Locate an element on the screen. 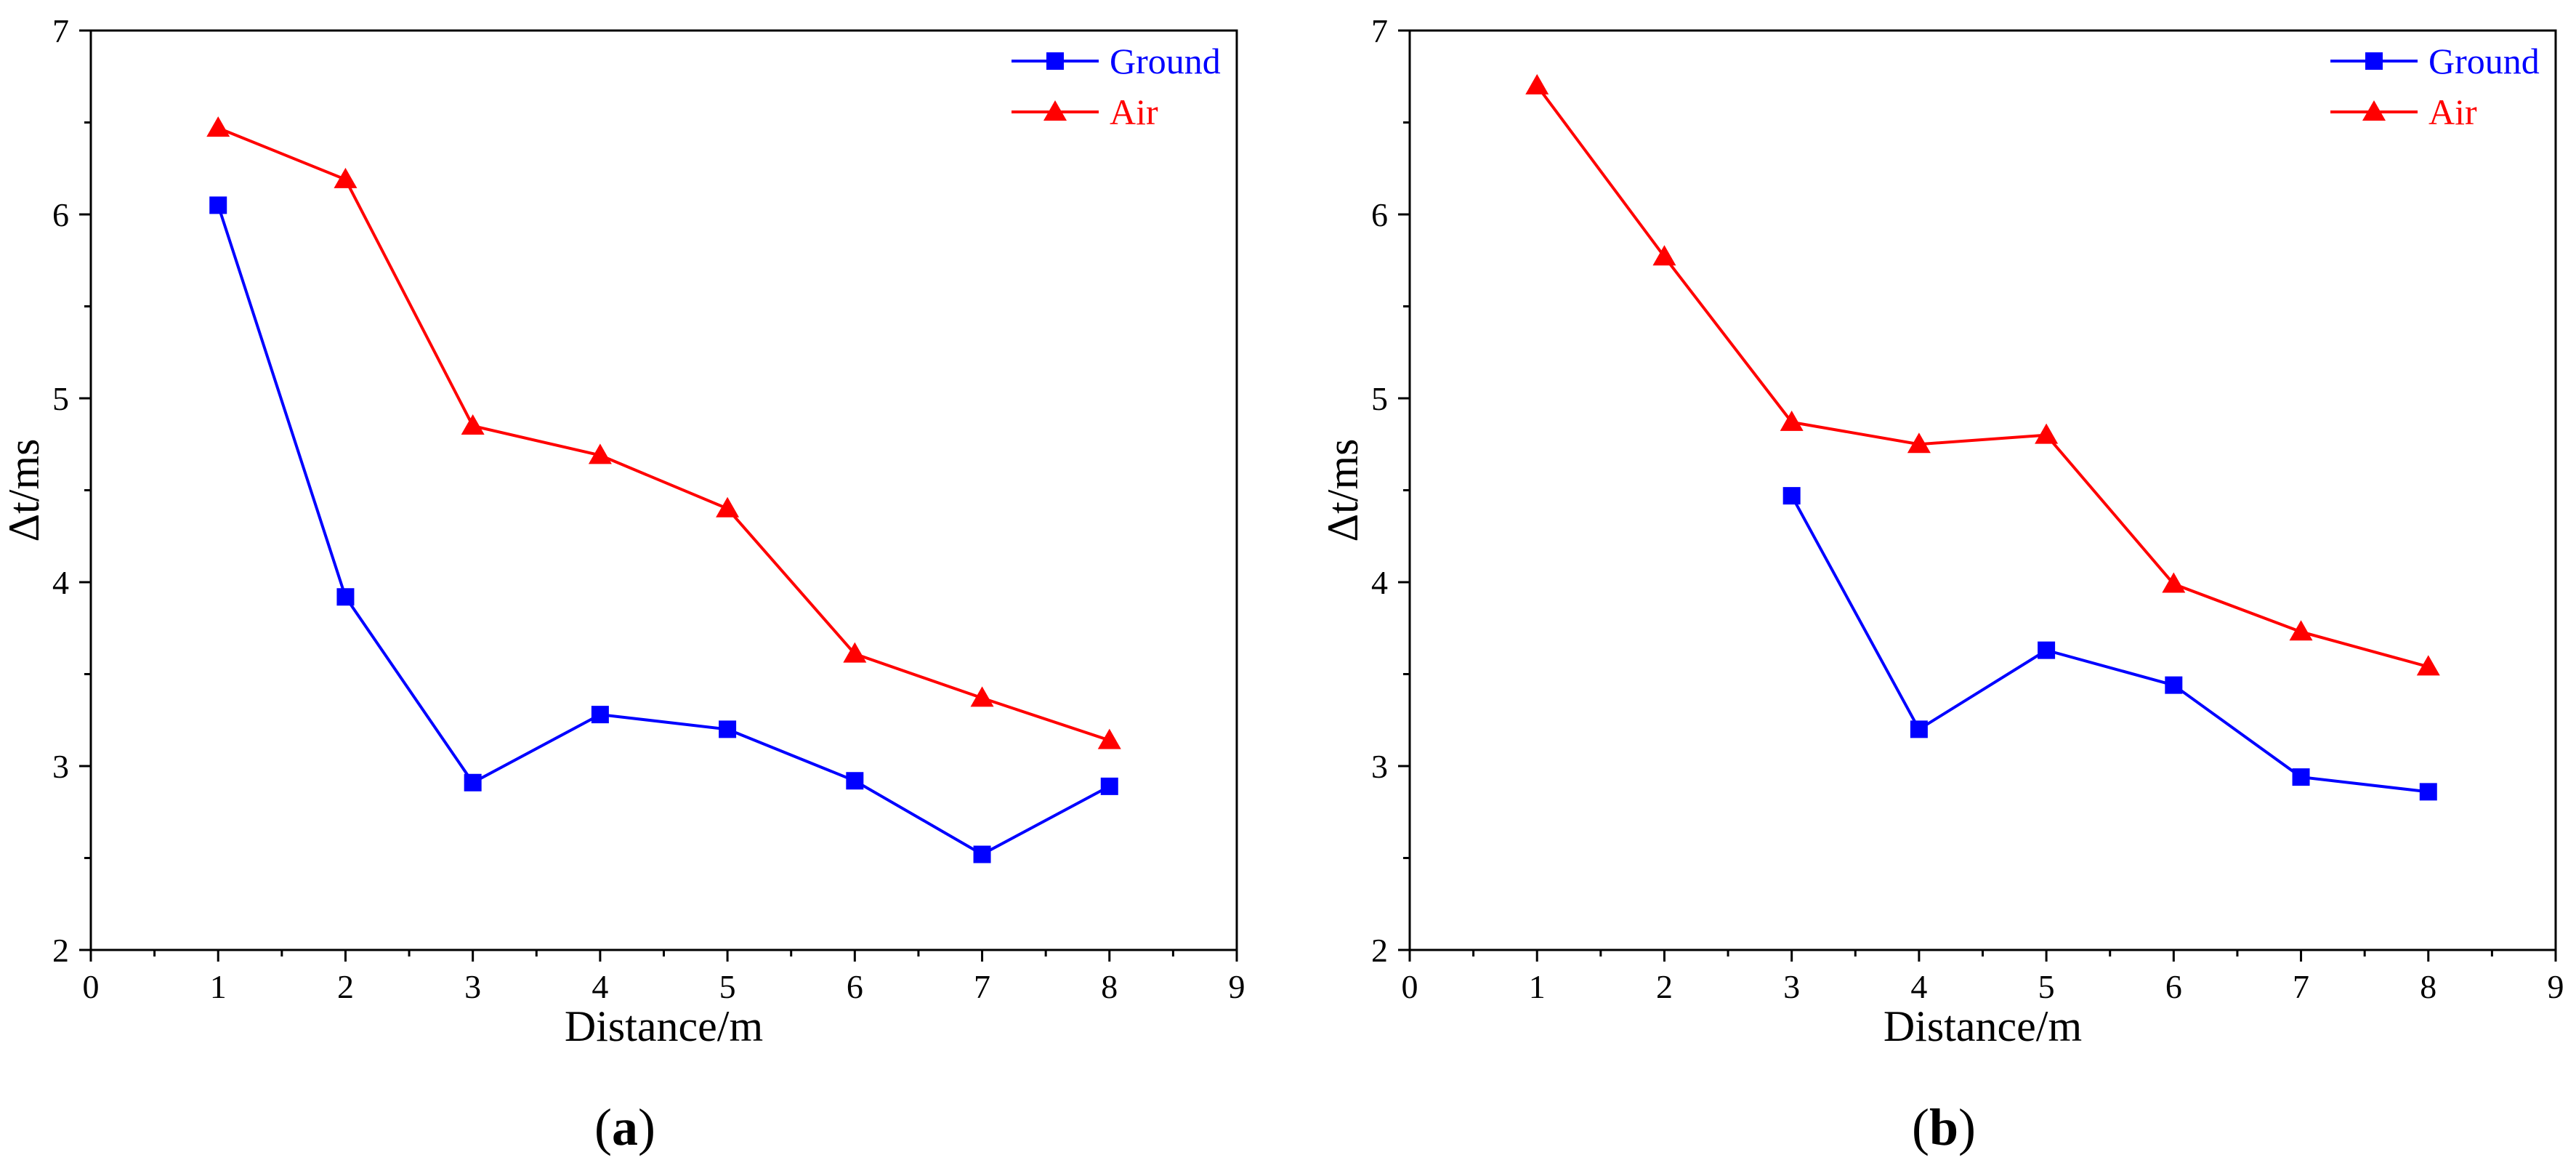 Image resolution: width=2576 pixels, height=1168 pixels. panel-label: (a) is located at coordinates (625, 1127).